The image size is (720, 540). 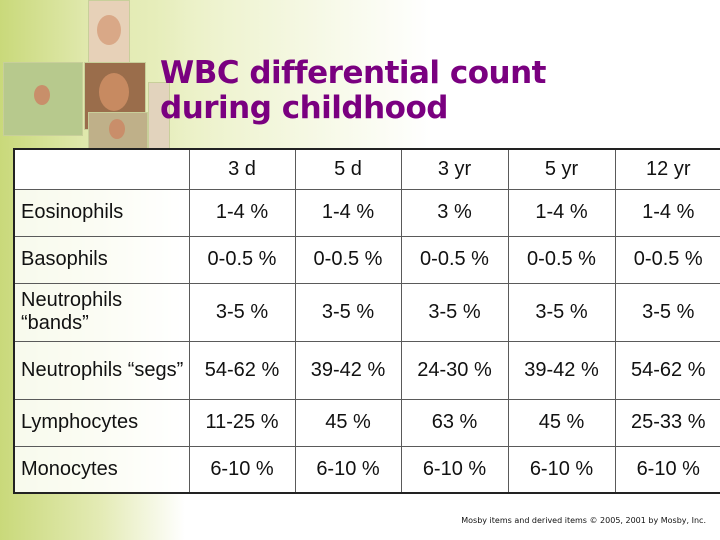 What do you see at coordinates (101, 469) in the screenshot?
I see `row-label: Monocytes` at bounding box center [101, 469].